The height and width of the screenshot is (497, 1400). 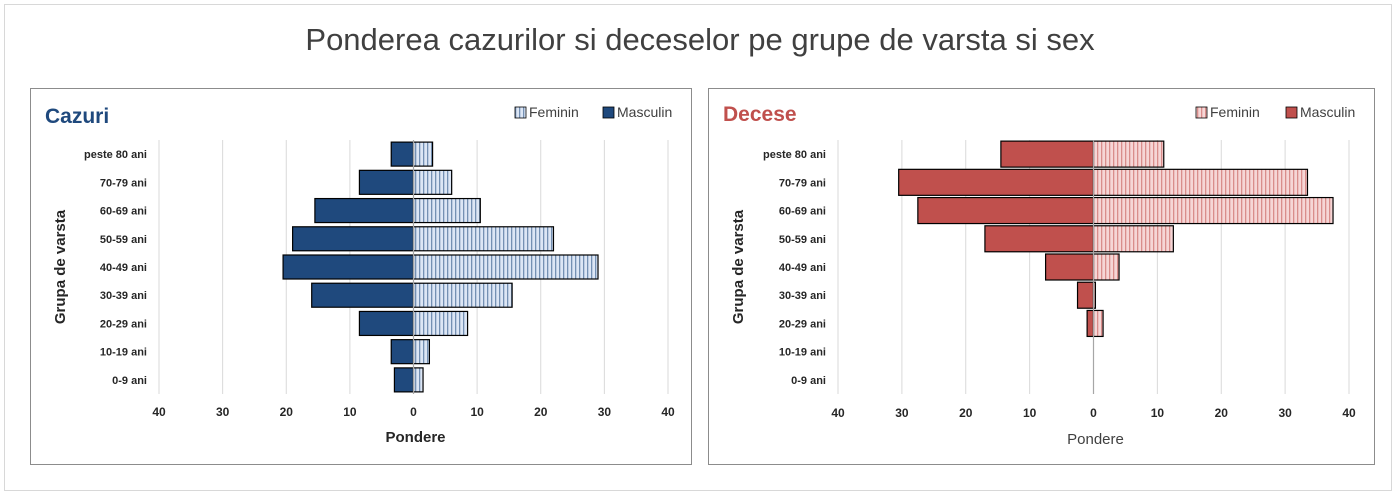 What do you see at coordinates (77, 116) in the screenshot?
I see `chart-title: Cazuri` at bounding box center [77, 116].